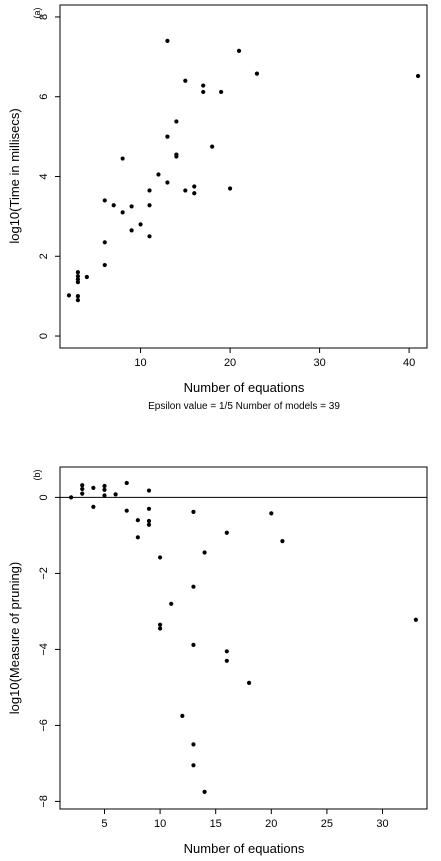  I want to click on x-tick-label: 15, so click(216, 824).